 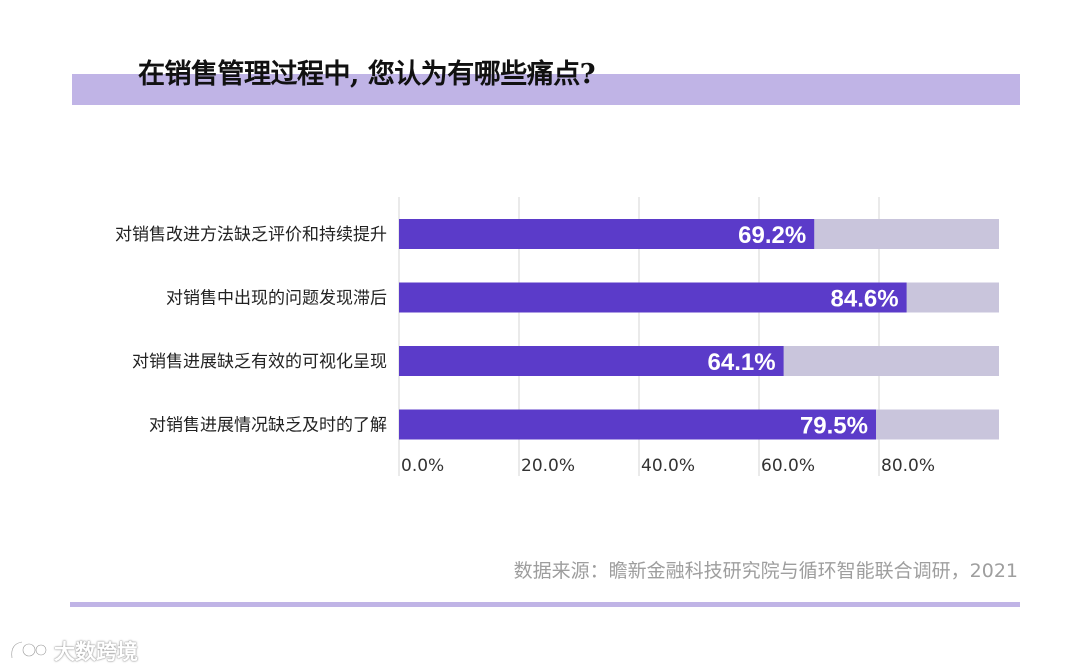 I want to click on data-label: 79.5%, so click(x=834, y=426).